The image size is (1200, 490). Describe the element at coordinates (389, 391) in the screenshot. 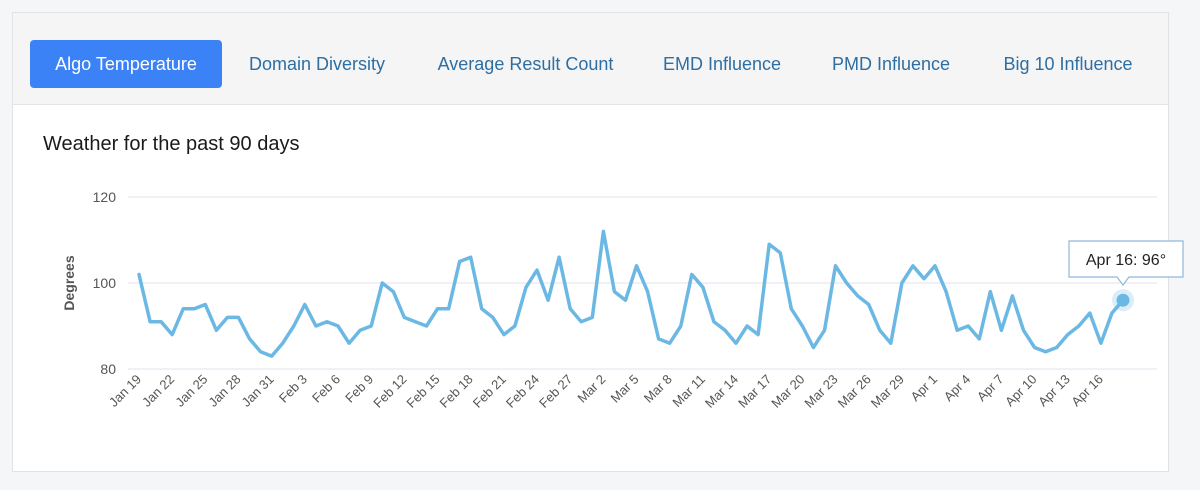

I see `x-tick-label: Feb 12` at that location.